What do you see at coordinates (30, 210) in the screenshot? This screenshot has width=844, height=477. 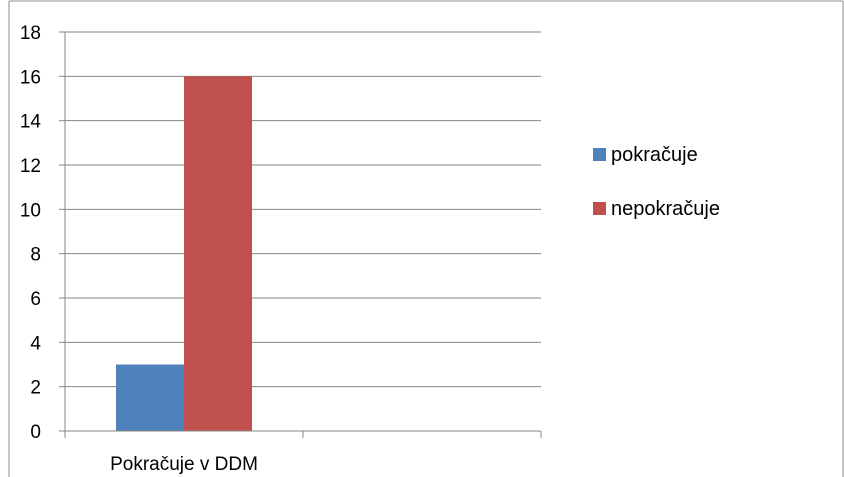 I see `y-tick-label-10: 10` at bounding box center [30, 210].